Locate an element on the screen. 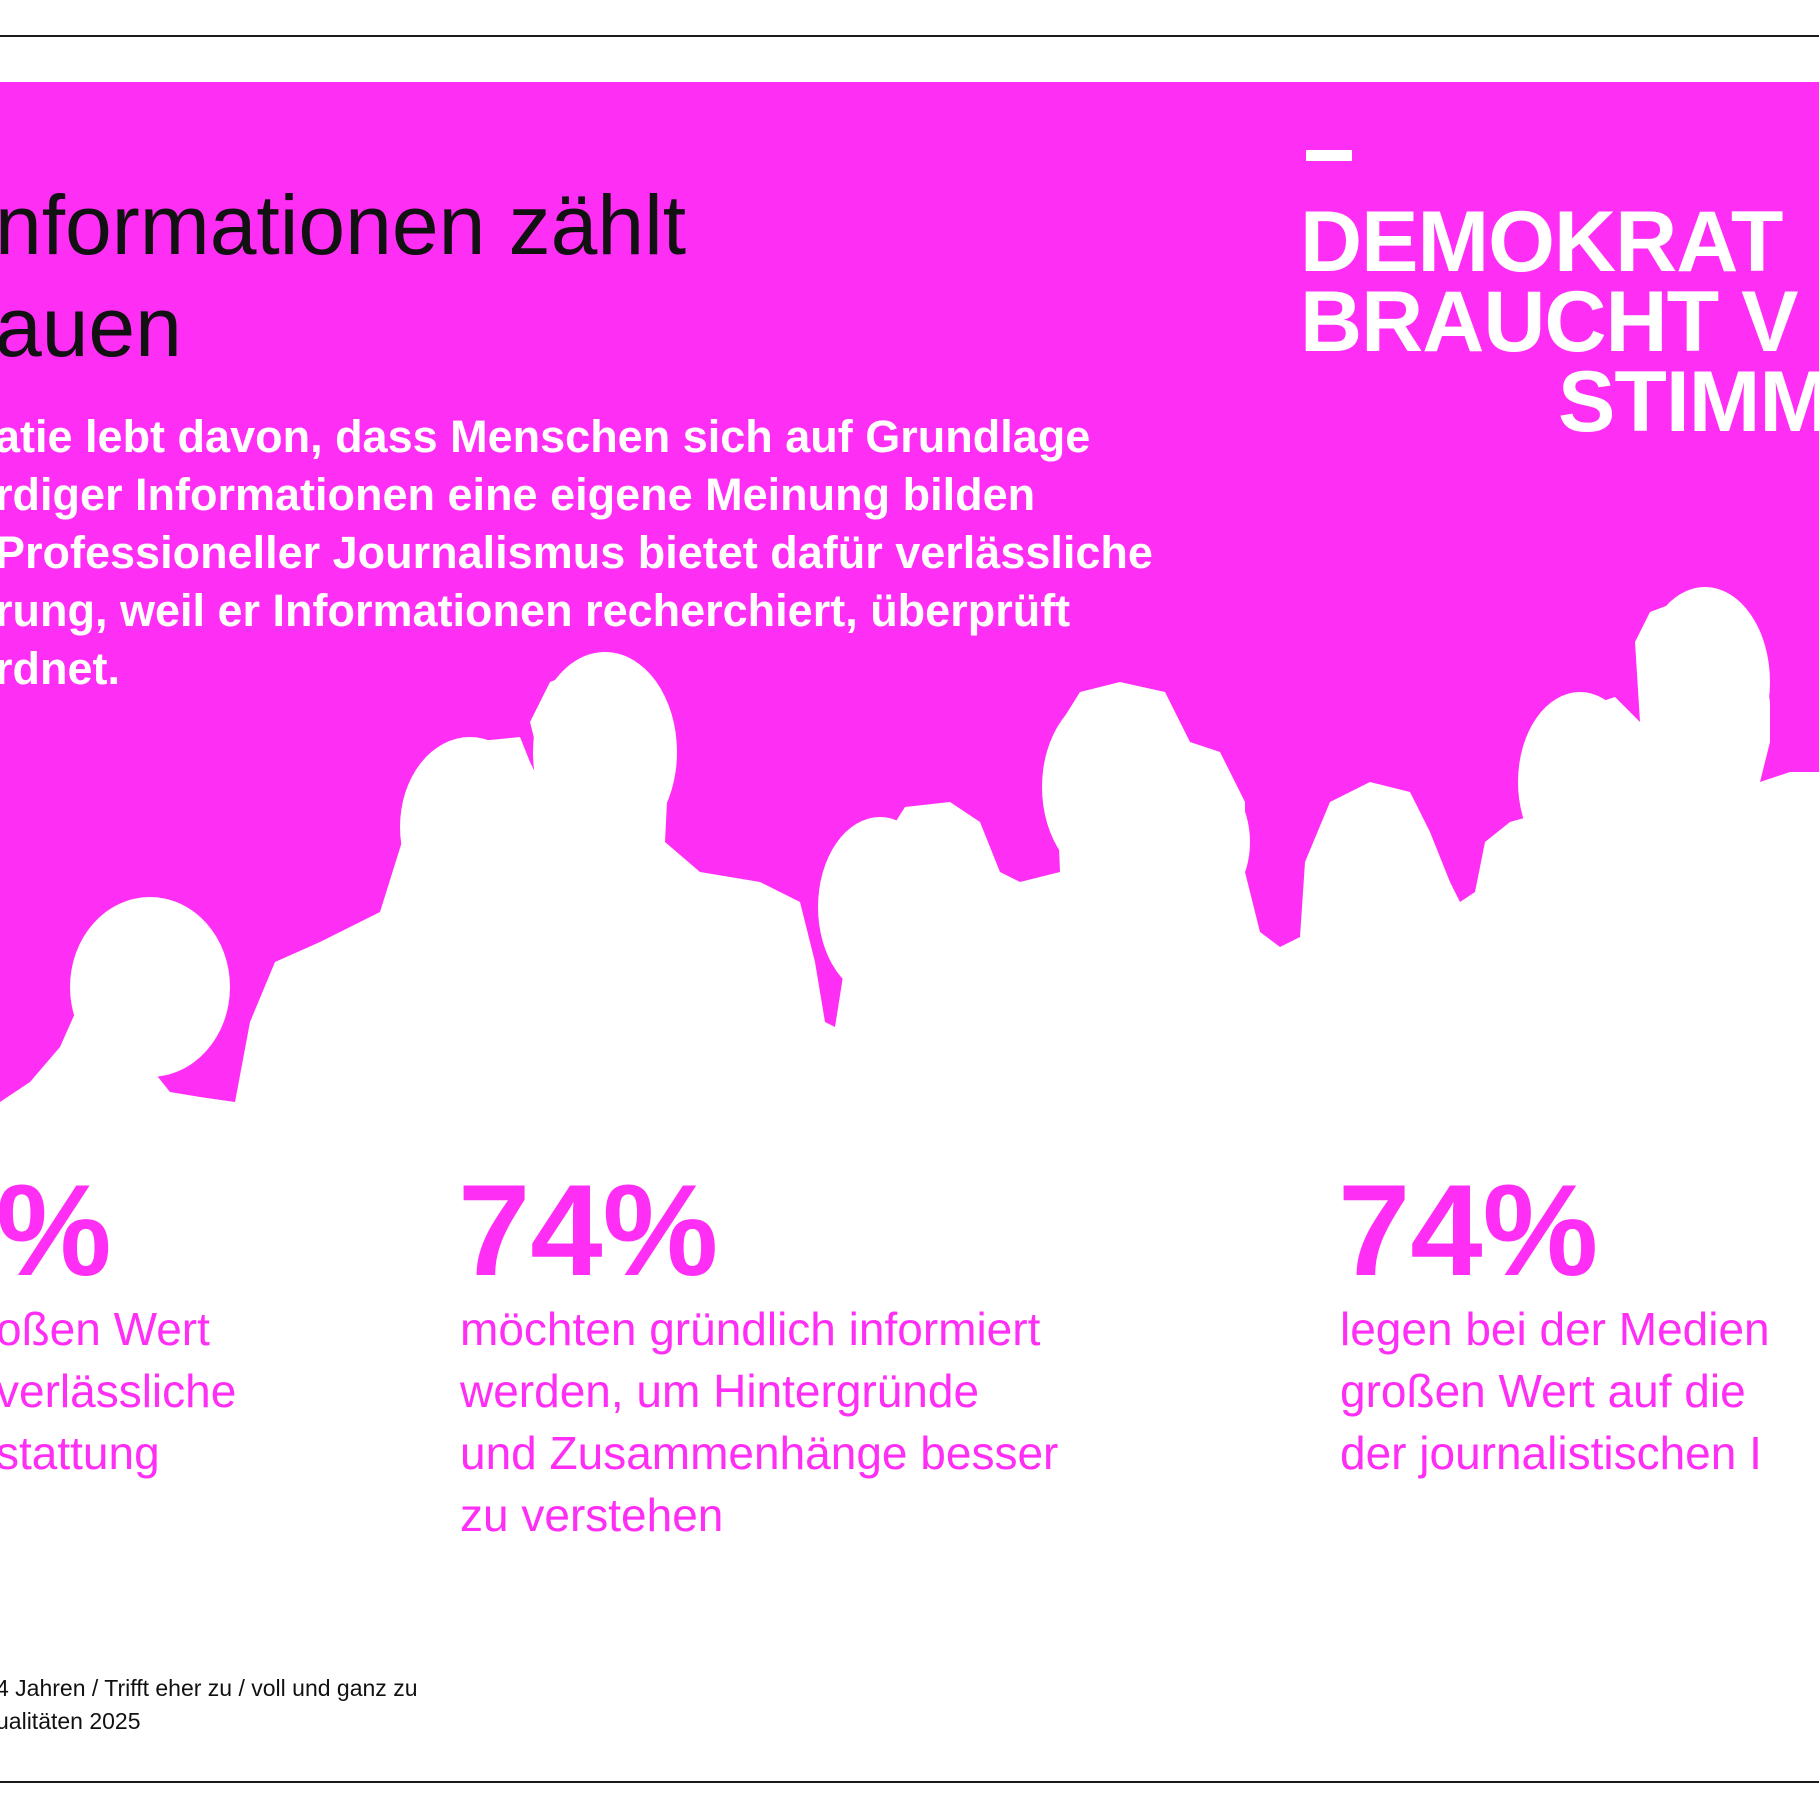 This screenshot has width=1819, height=1819. footnote-line-2: ualitäten 2025 is located at coordinates (70, 1721).